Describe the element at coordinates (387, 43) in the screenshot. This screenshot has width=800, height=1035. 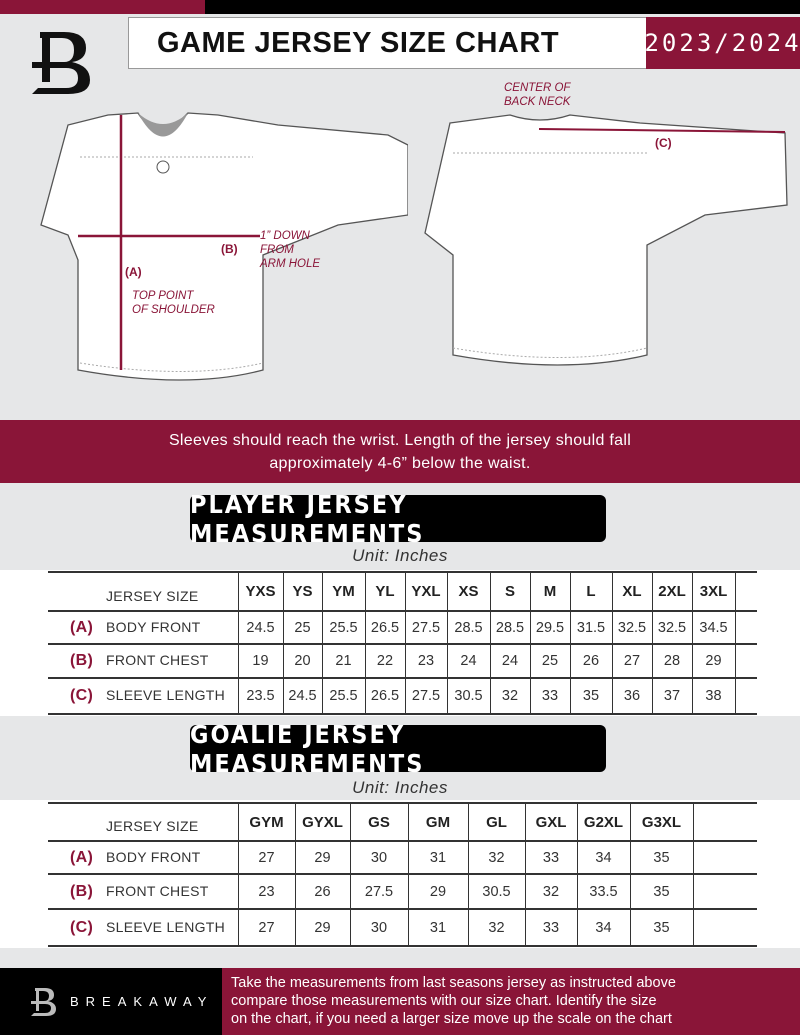
I see `page-title: GAME JERSEY SIZE CHART` at that location.